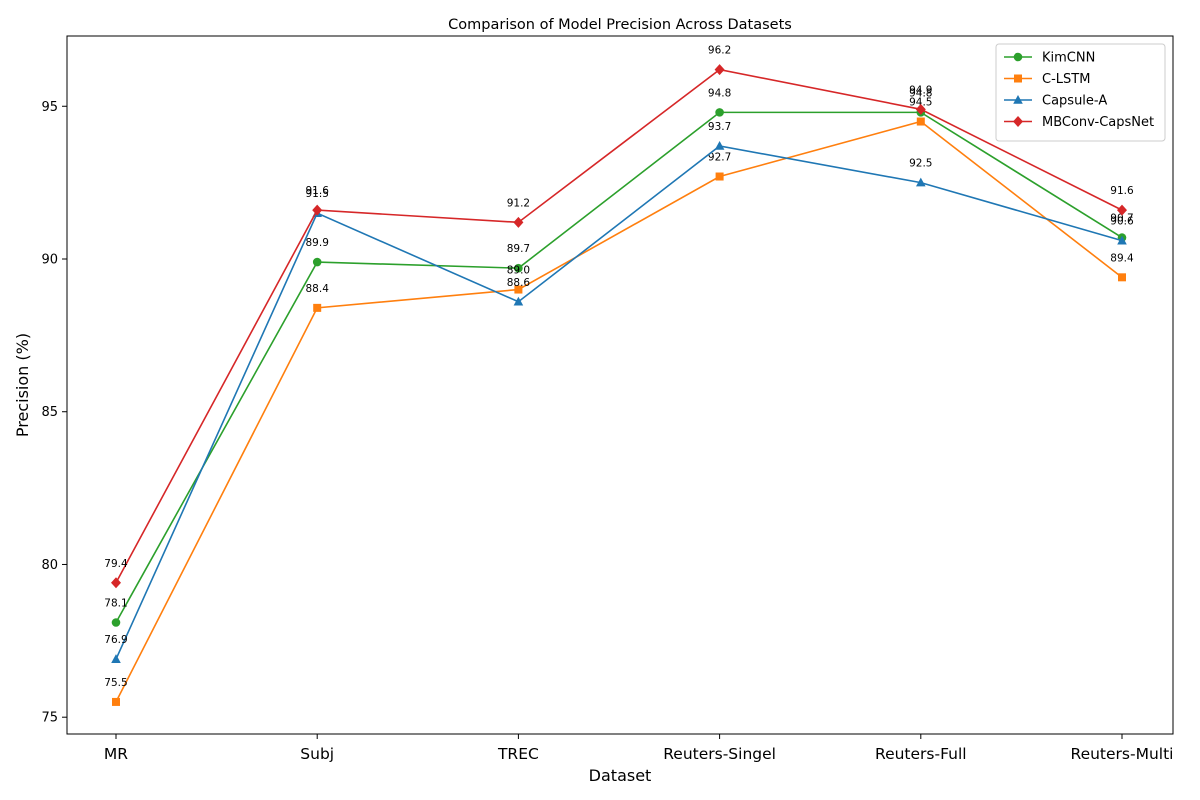  I want to click on legend-frame, so click(1080, 92).